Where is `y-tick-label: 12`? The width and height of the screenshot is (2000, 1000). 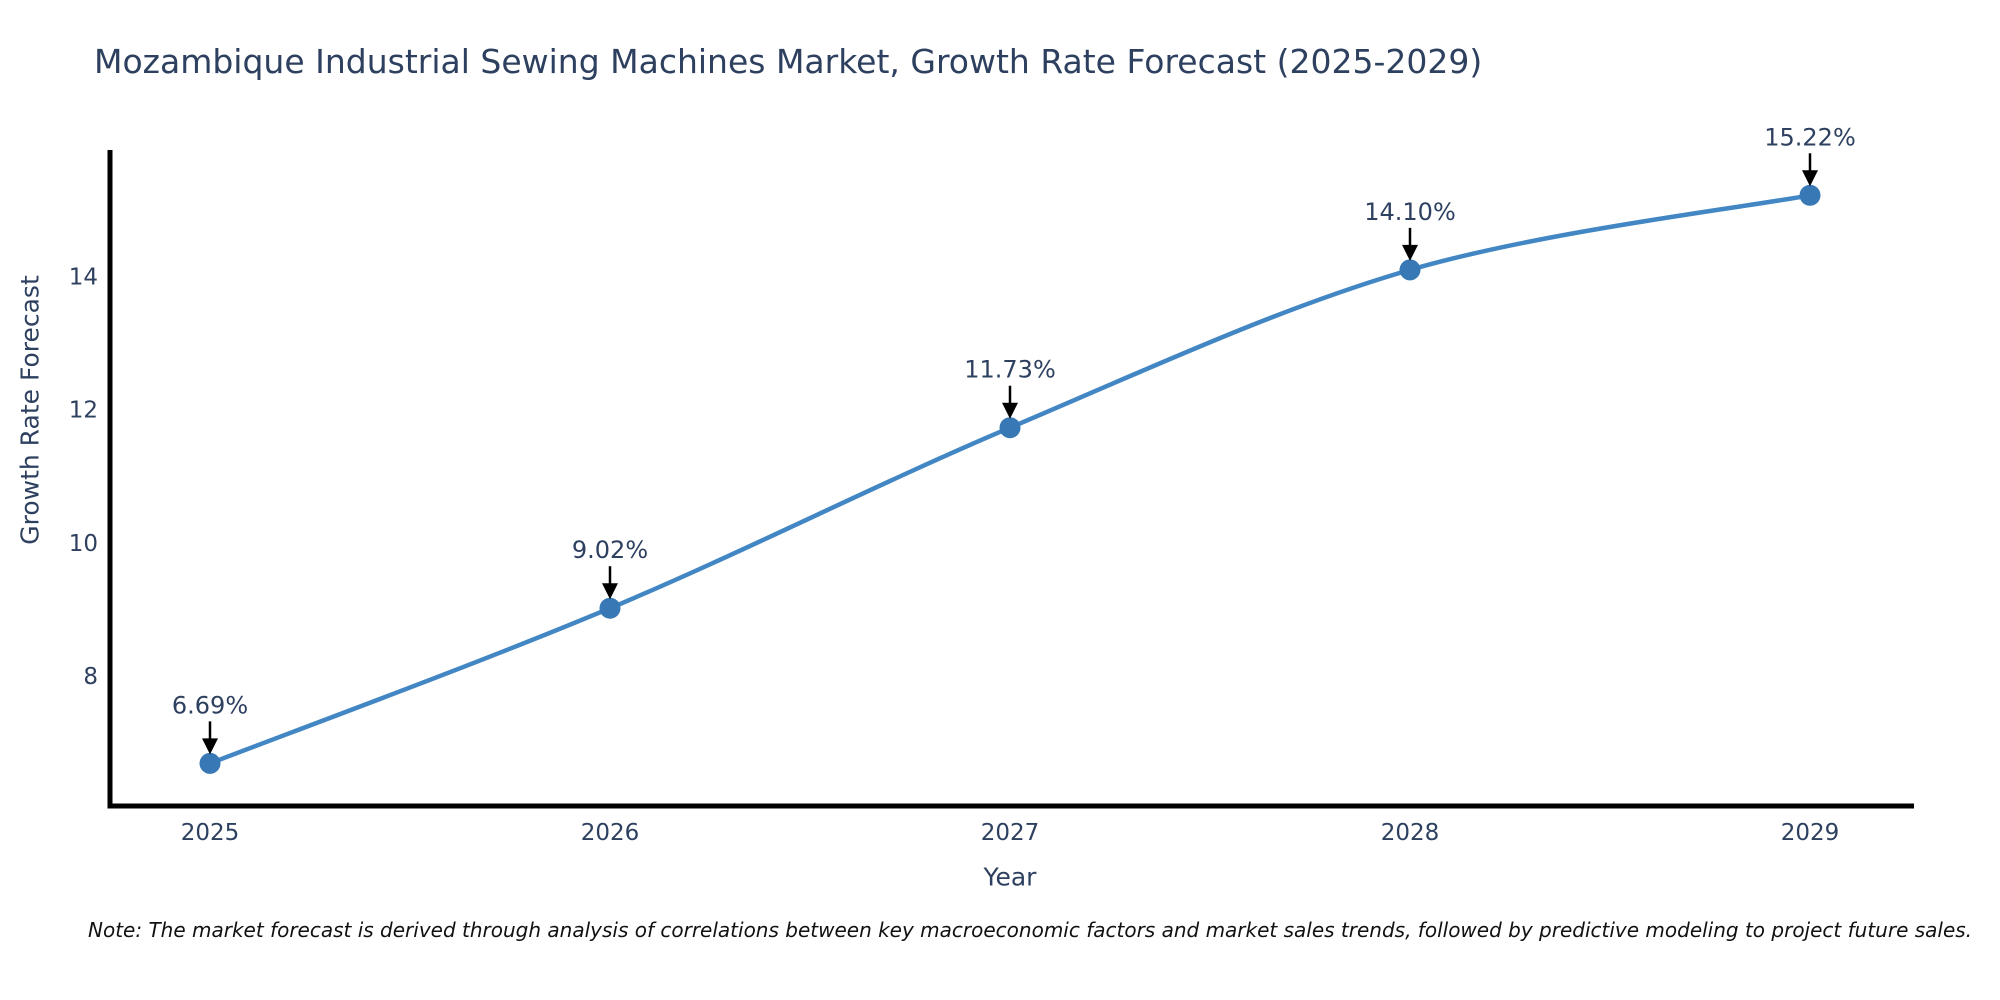 y-tick-label: 12 is located at coordinates (83, 411).